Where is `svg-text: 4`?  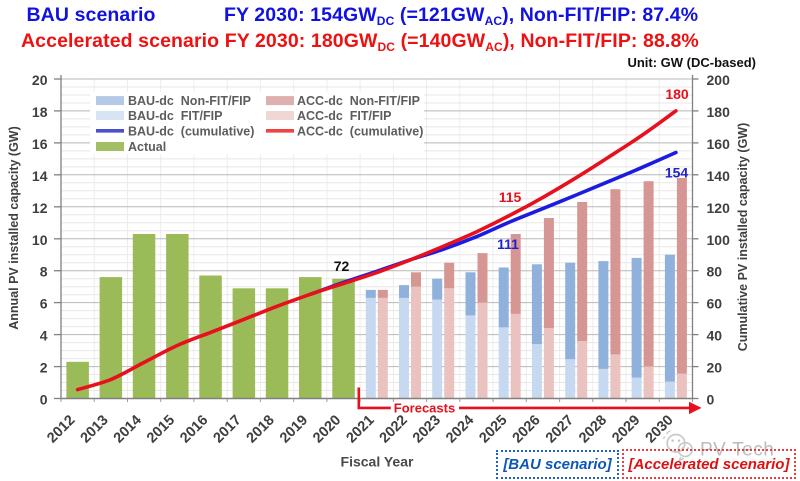
svg-text: 4 is located at coordinates (44, 336).